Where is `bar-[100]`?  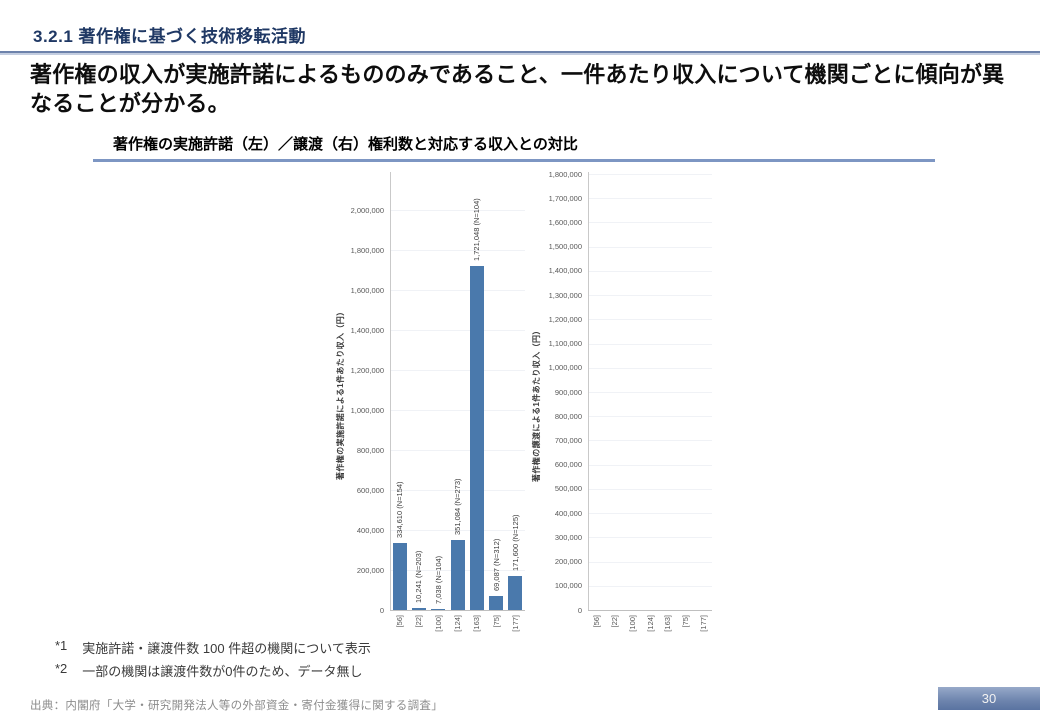
bar-[100] is located at coordinates (438, 609).